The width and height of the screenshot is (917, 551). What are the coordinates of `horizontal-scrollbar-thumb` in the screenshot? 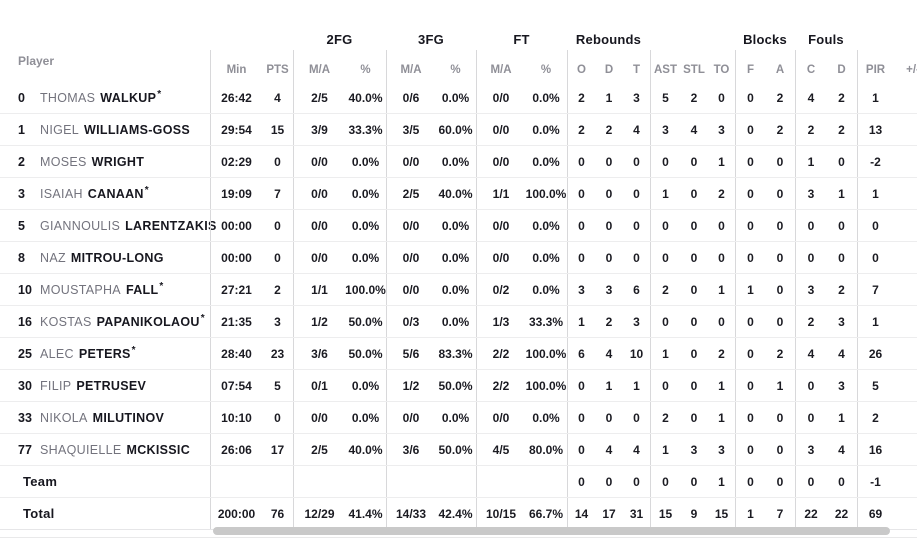 It's located at (551, 531).